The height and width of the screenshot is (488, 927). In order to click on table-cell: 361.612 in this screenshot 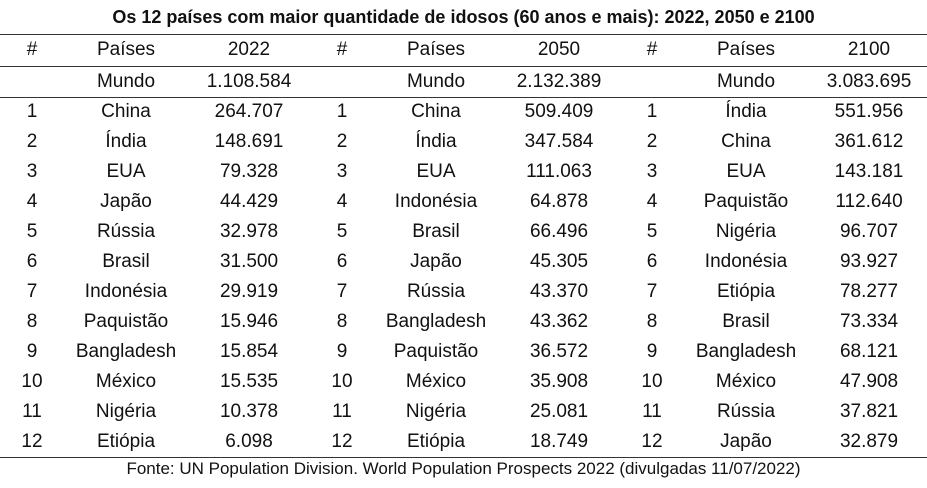, I will do `click(869, 141)`.